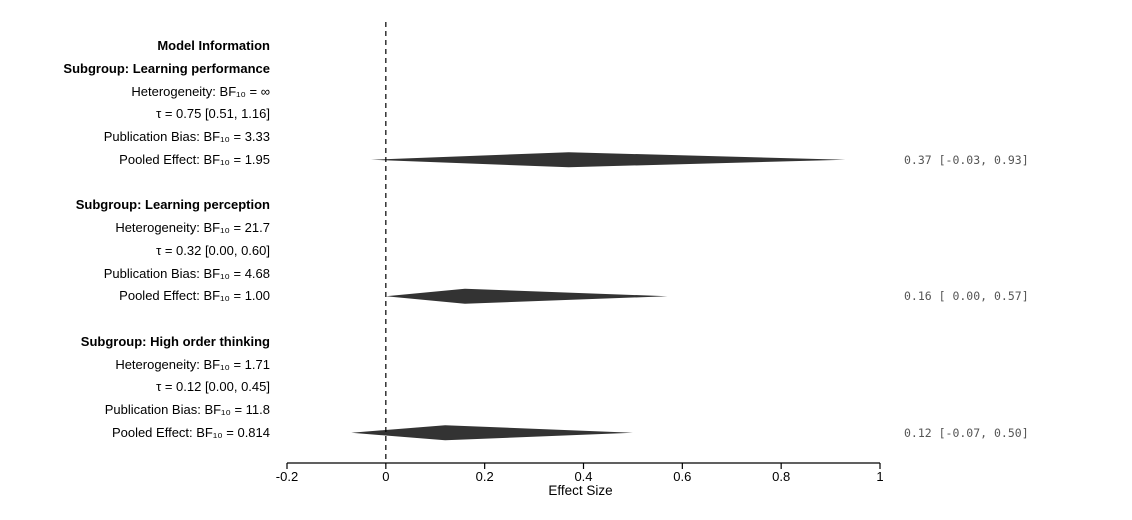  What do you see at coordinates (186, 273) in the screenshot?
I see `row-label: Publication Bias: BF₁₀ = 4.68` at bounding box center [186, 273].